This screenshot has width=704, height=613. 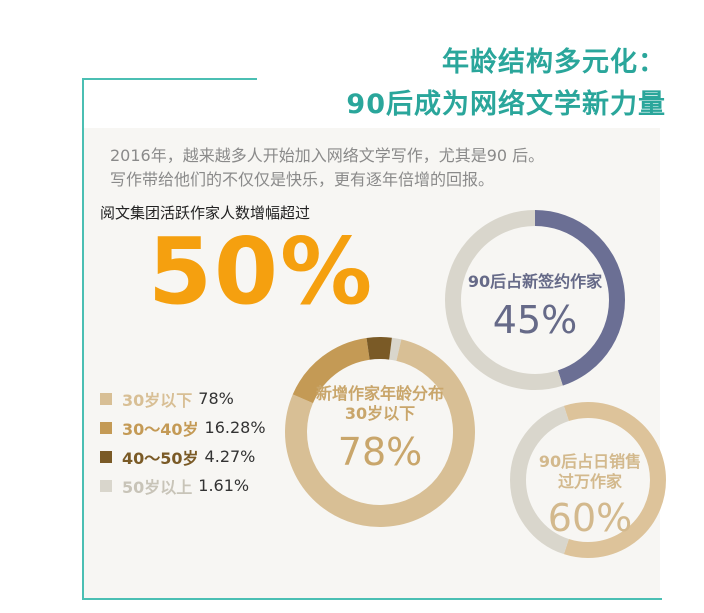 What do you see at coordinates (590, 461) in the screenshot?
I see `sales-ring-label-1: 90后占日销售` at bounding box center [590, 461].